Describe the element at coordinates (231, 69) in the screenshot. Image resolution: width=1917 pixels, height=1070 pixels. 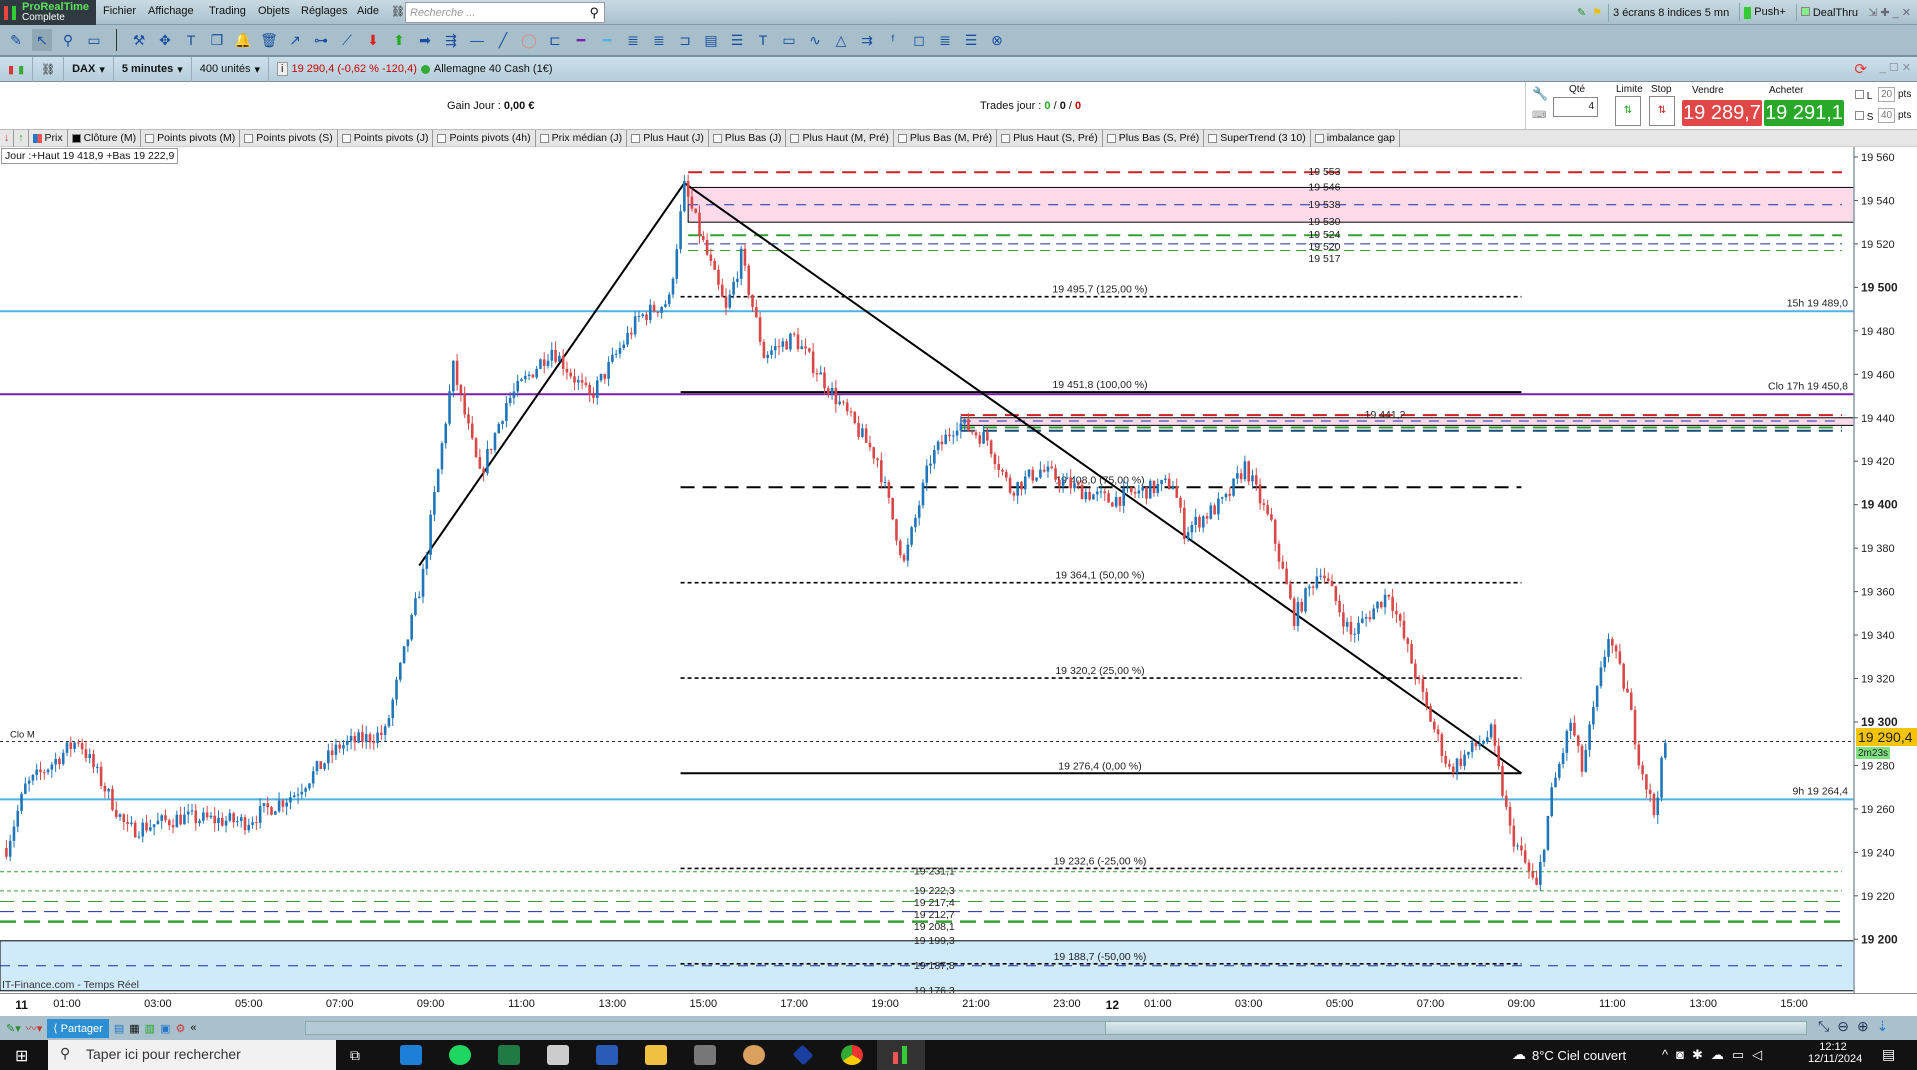
I see `units-select: 400 unités ▾` at that location.